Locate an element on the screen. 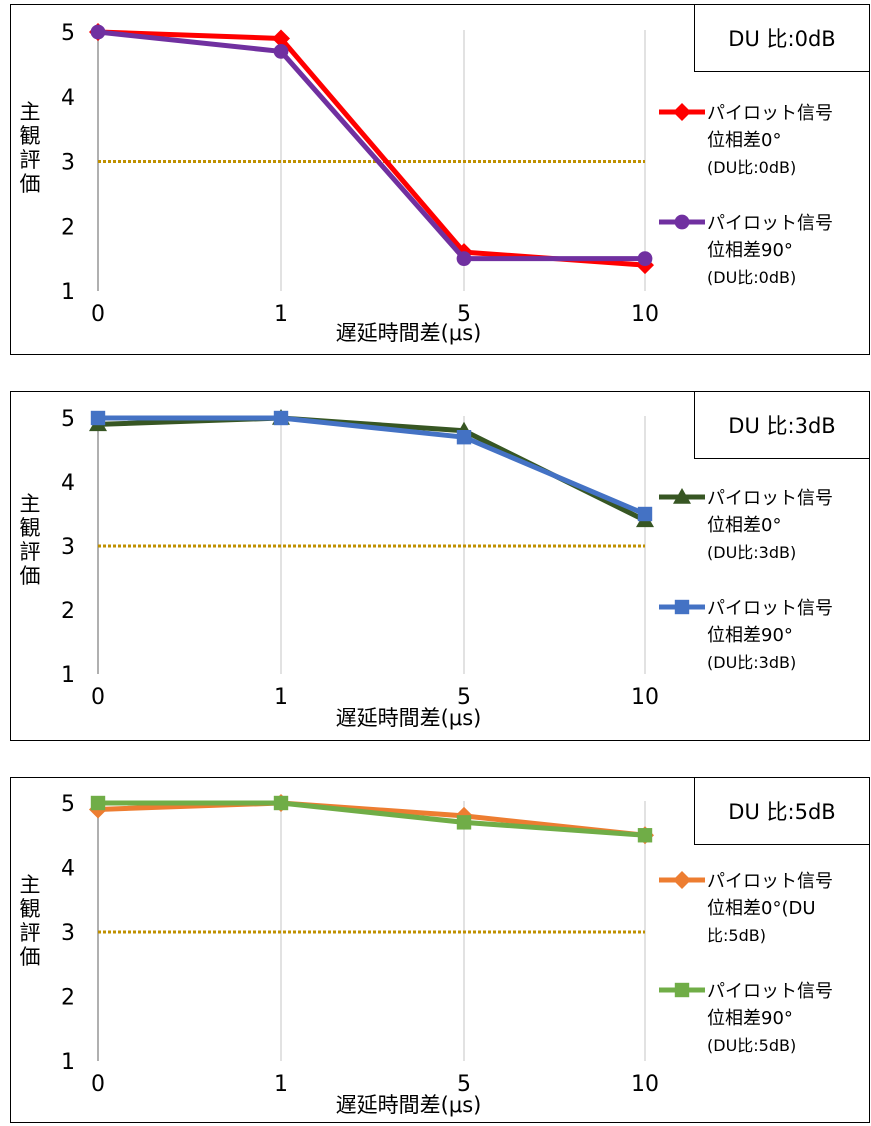  legend-item: パイロット信号 位相差0°(DU 比:5dB) is located at coordinates (765, 913).